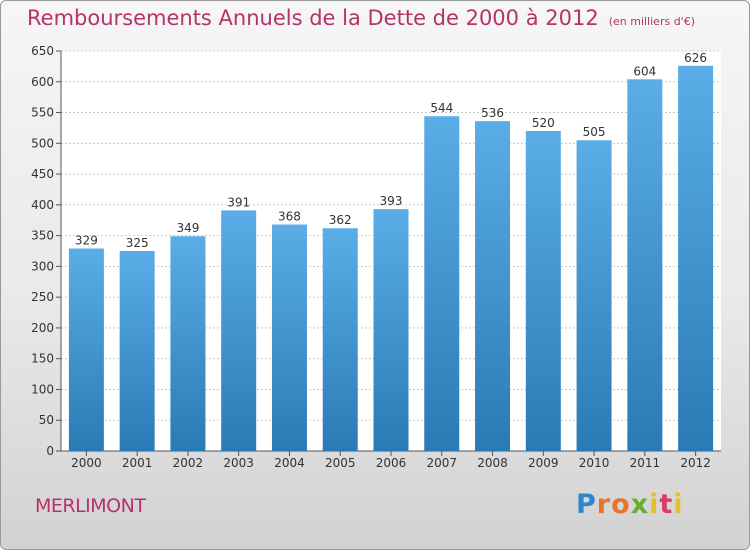  What do you see at coordinates (42, 82) in the screenshot?
I see `y-tick-label: 600` at bounding box center [42, 82].